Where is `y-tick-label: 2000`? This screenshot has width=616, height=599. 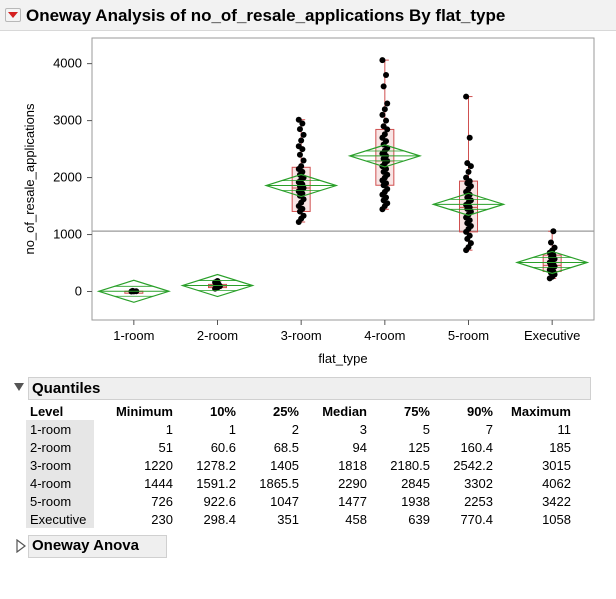
y-tick-label: 2000 is located at coordinates (67, 177).